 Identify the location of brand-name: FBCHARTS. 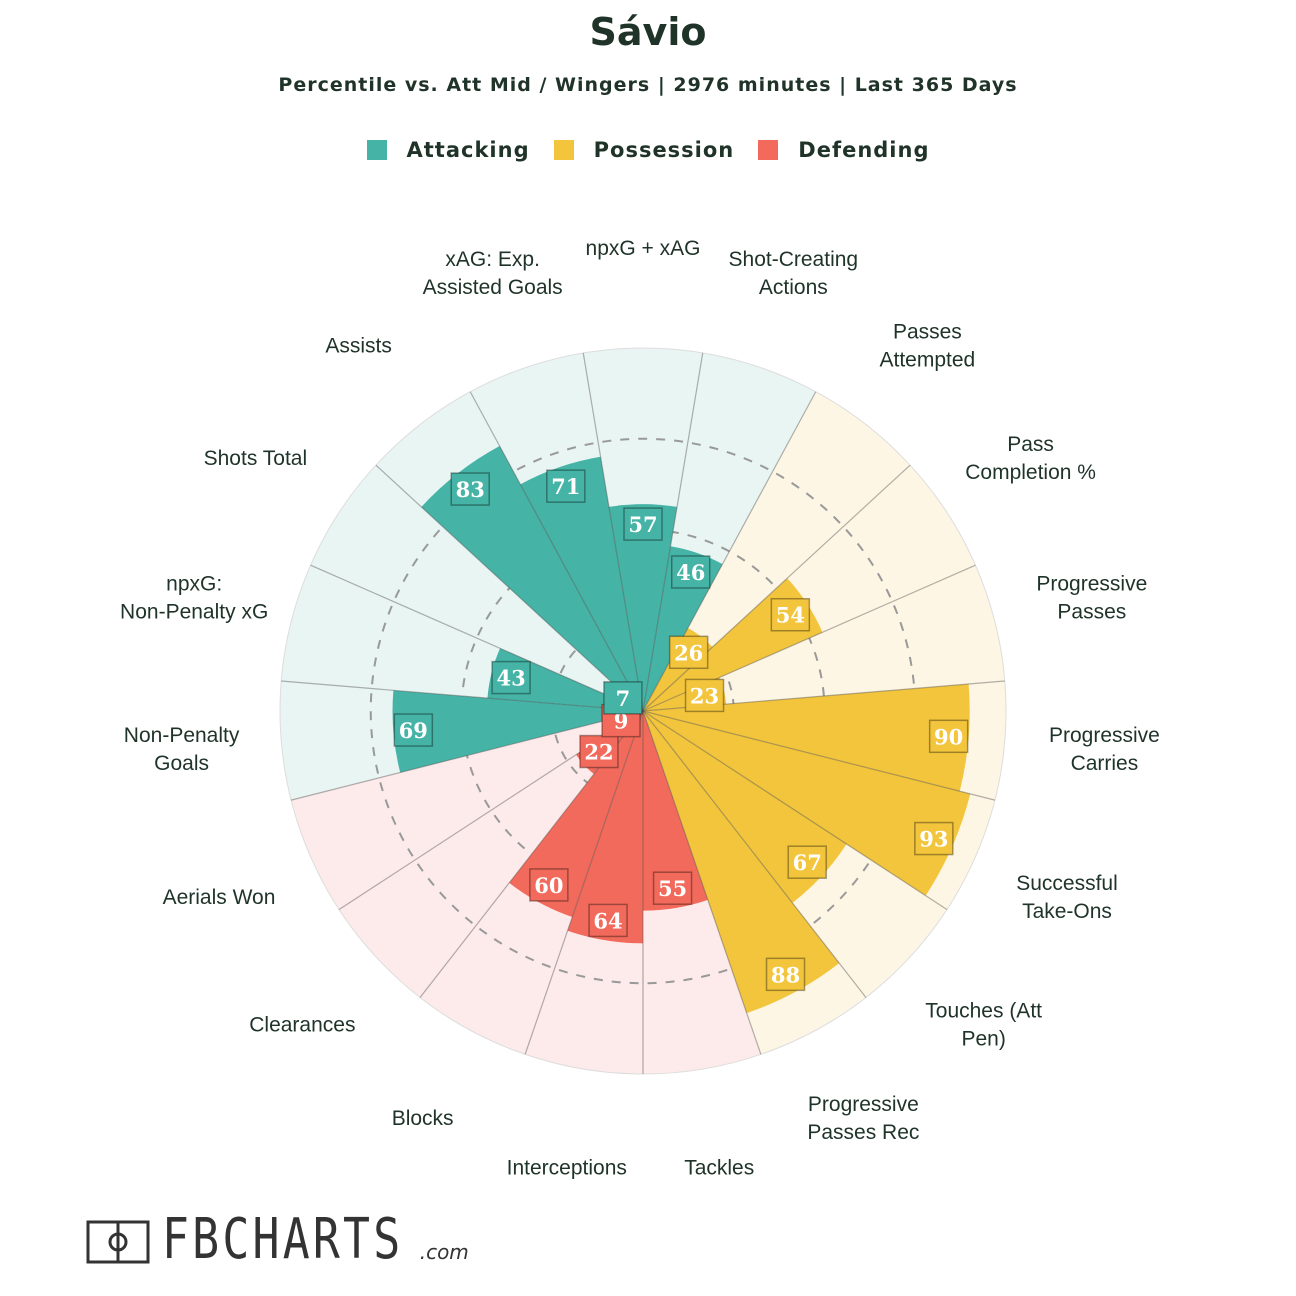
(283, 1239).